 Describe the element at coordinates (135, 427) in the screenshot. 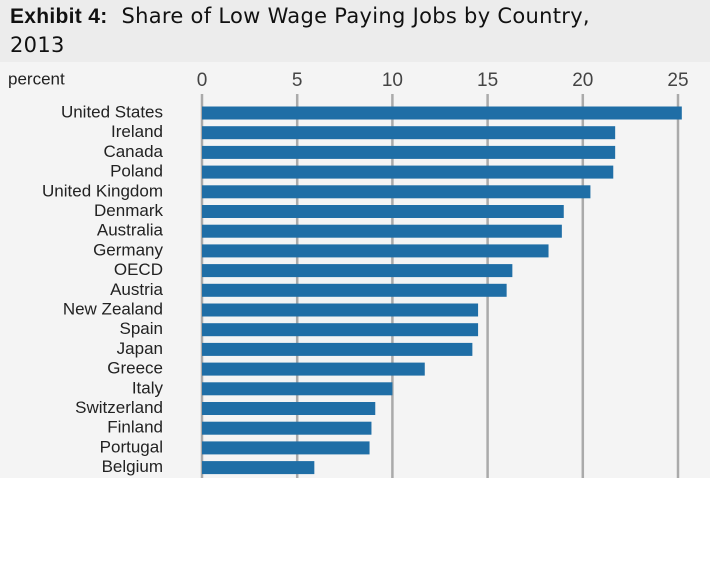

I see `y-tick-label: Finland` at that location.